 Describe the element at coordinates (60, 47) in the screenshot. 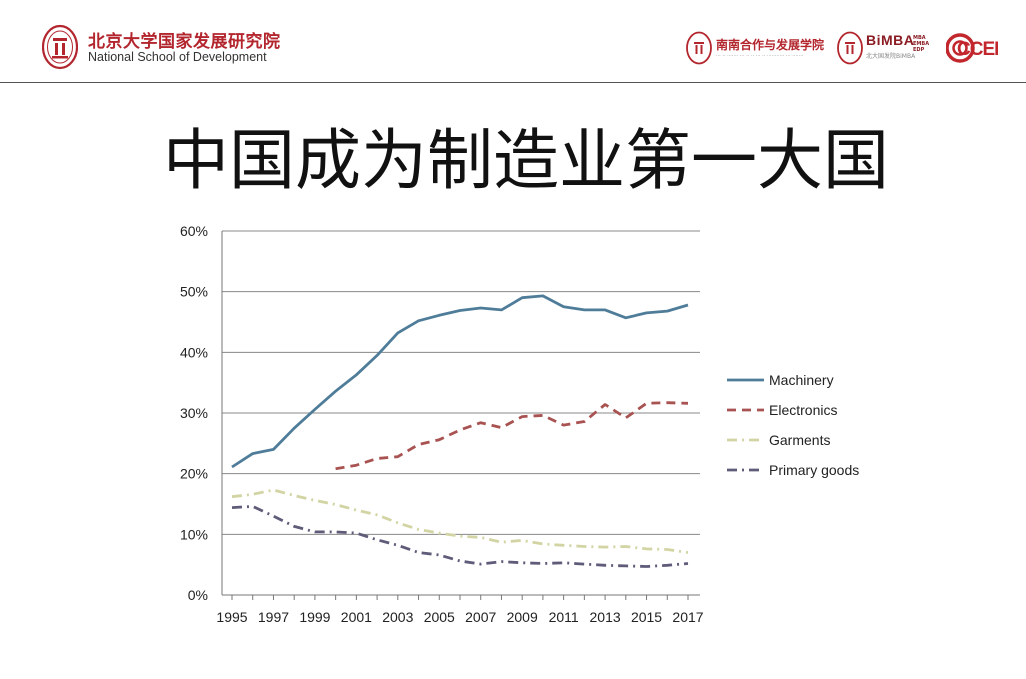

I see `peking-university-seal-icon` at that location.